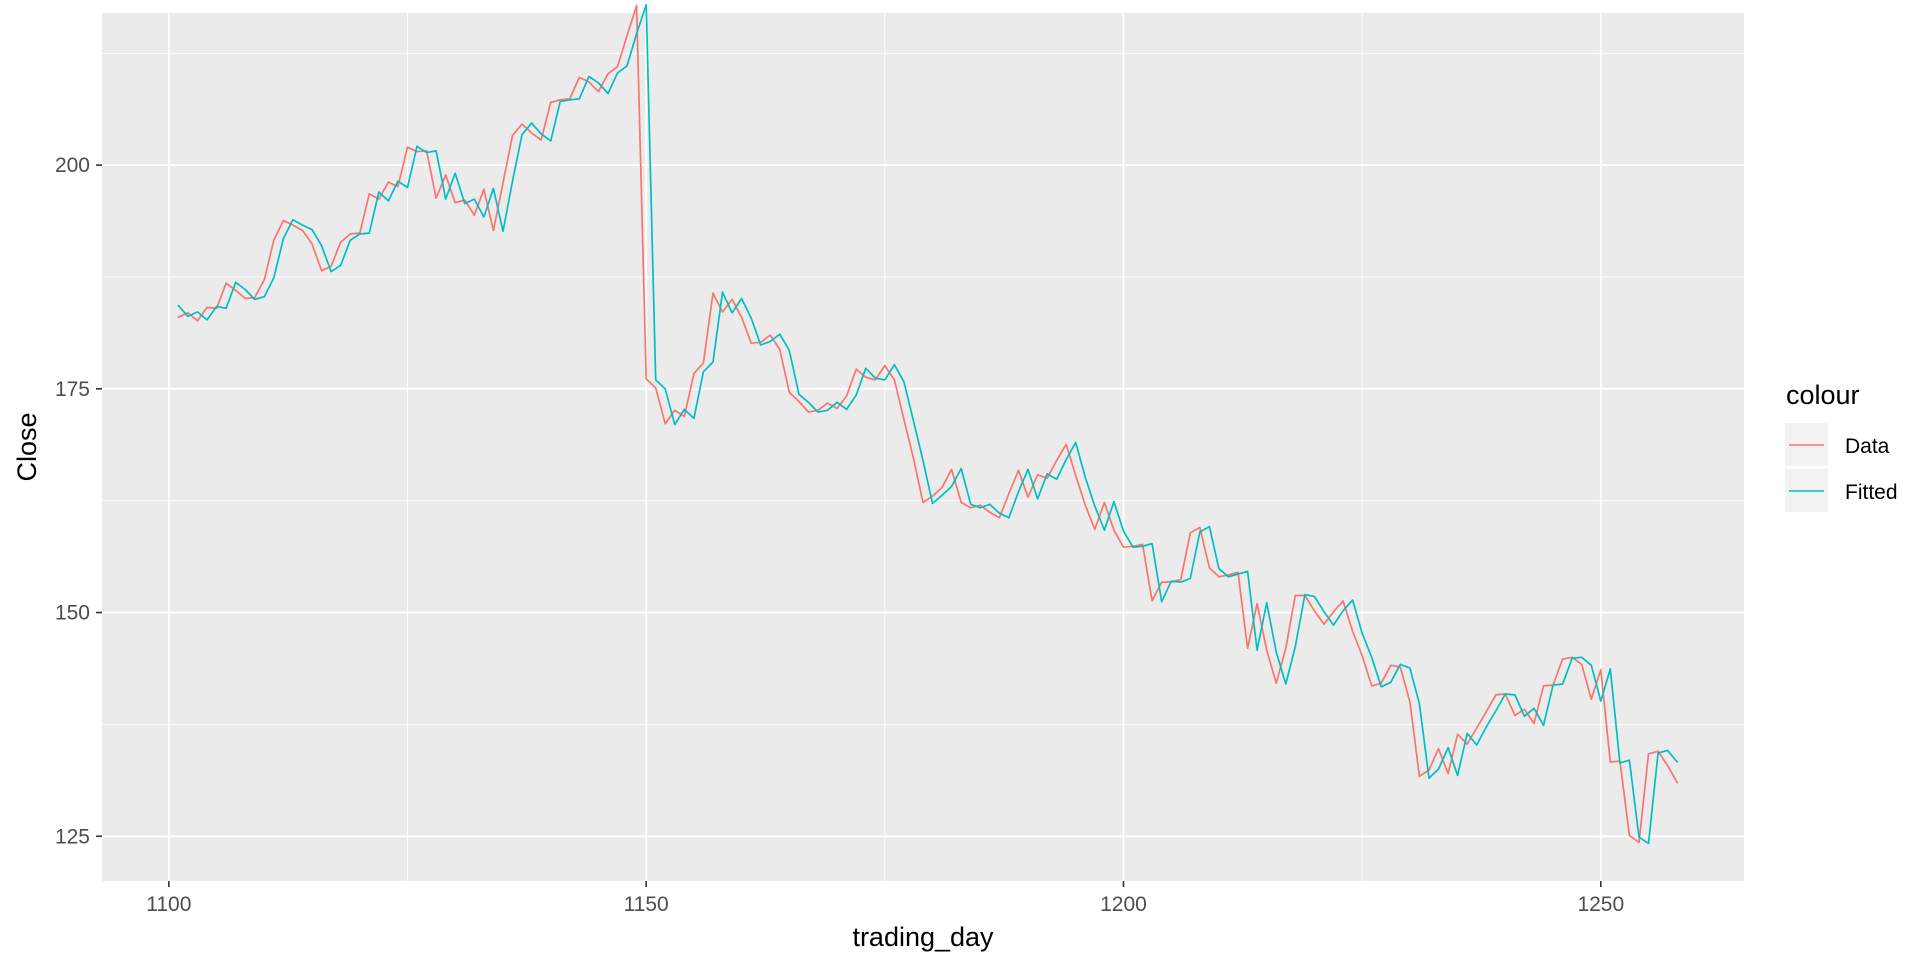 Image resolution: width=1920 pixels, height=960 pixels. What do you see at coordinates (1823, 395) in the screenshot?
I see `legend-title: colour` at bounding box center [1823, 395].